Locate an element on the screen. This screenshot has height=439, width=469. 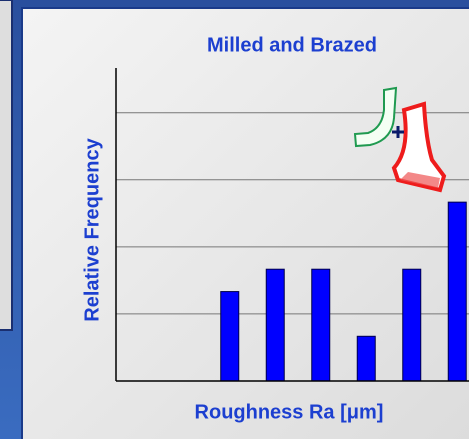
side-panel is located at coordinates (6, 165).